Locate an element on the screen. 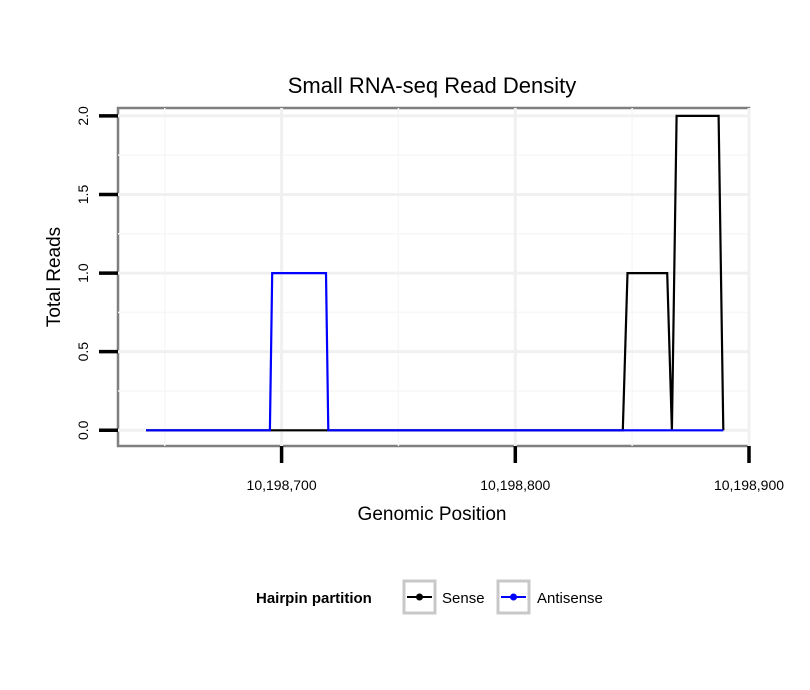 The width and height of the screenshot is (810, 690). y-tick-label: 0.0 is located at coordinates (83, 430).